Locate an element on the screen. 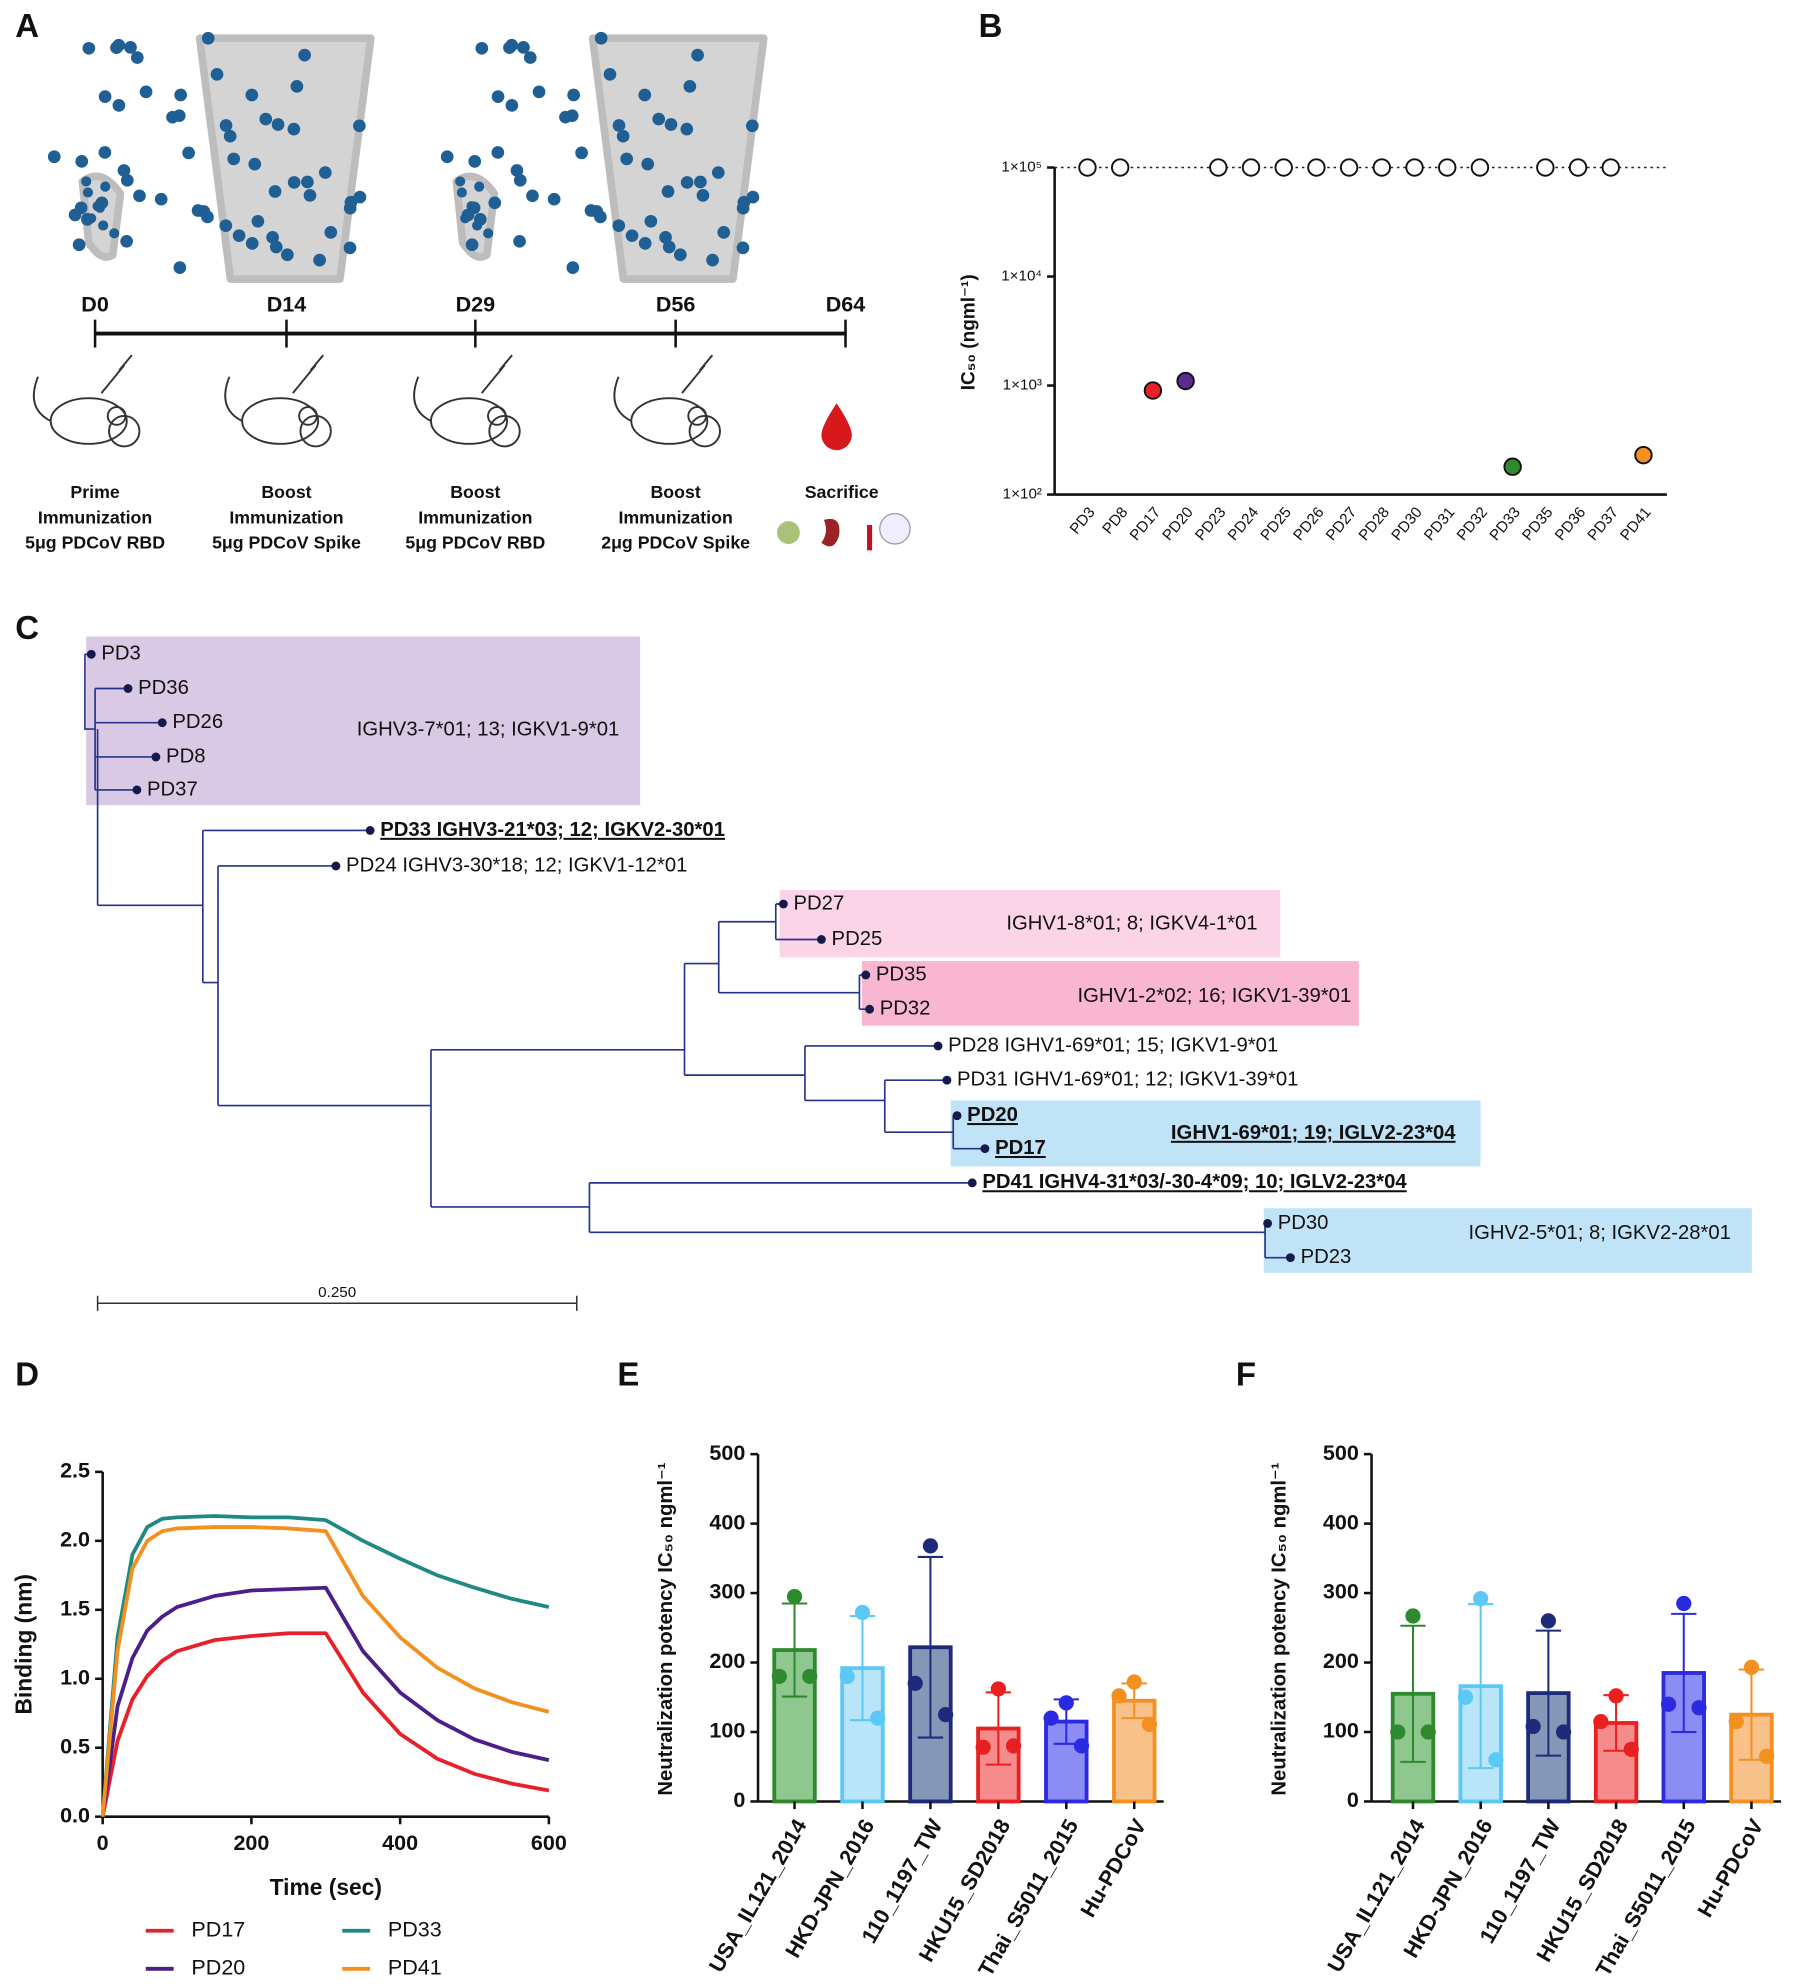  y-tick-label: 0.0 is located at coordinates (75, 1815).